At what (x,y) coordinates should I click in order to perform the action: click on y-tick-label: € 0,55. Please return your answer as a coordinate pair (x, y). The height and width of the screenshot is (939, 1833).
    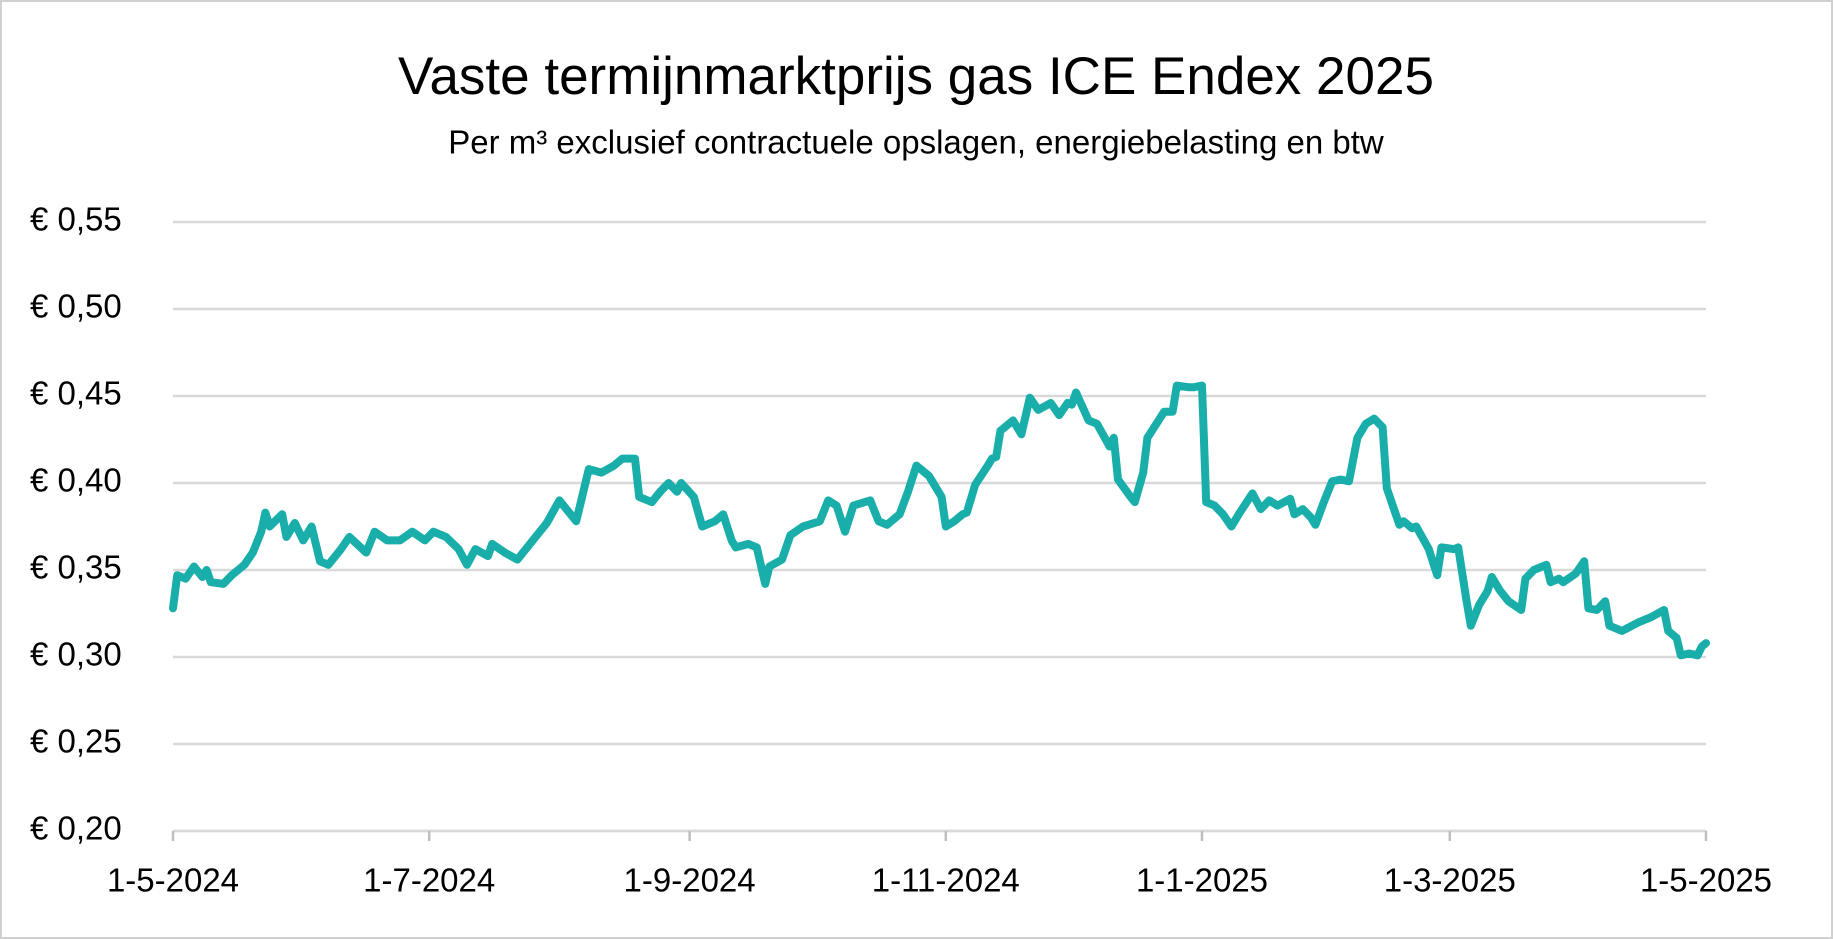
    Looking at the image, I should click on (76, 219).